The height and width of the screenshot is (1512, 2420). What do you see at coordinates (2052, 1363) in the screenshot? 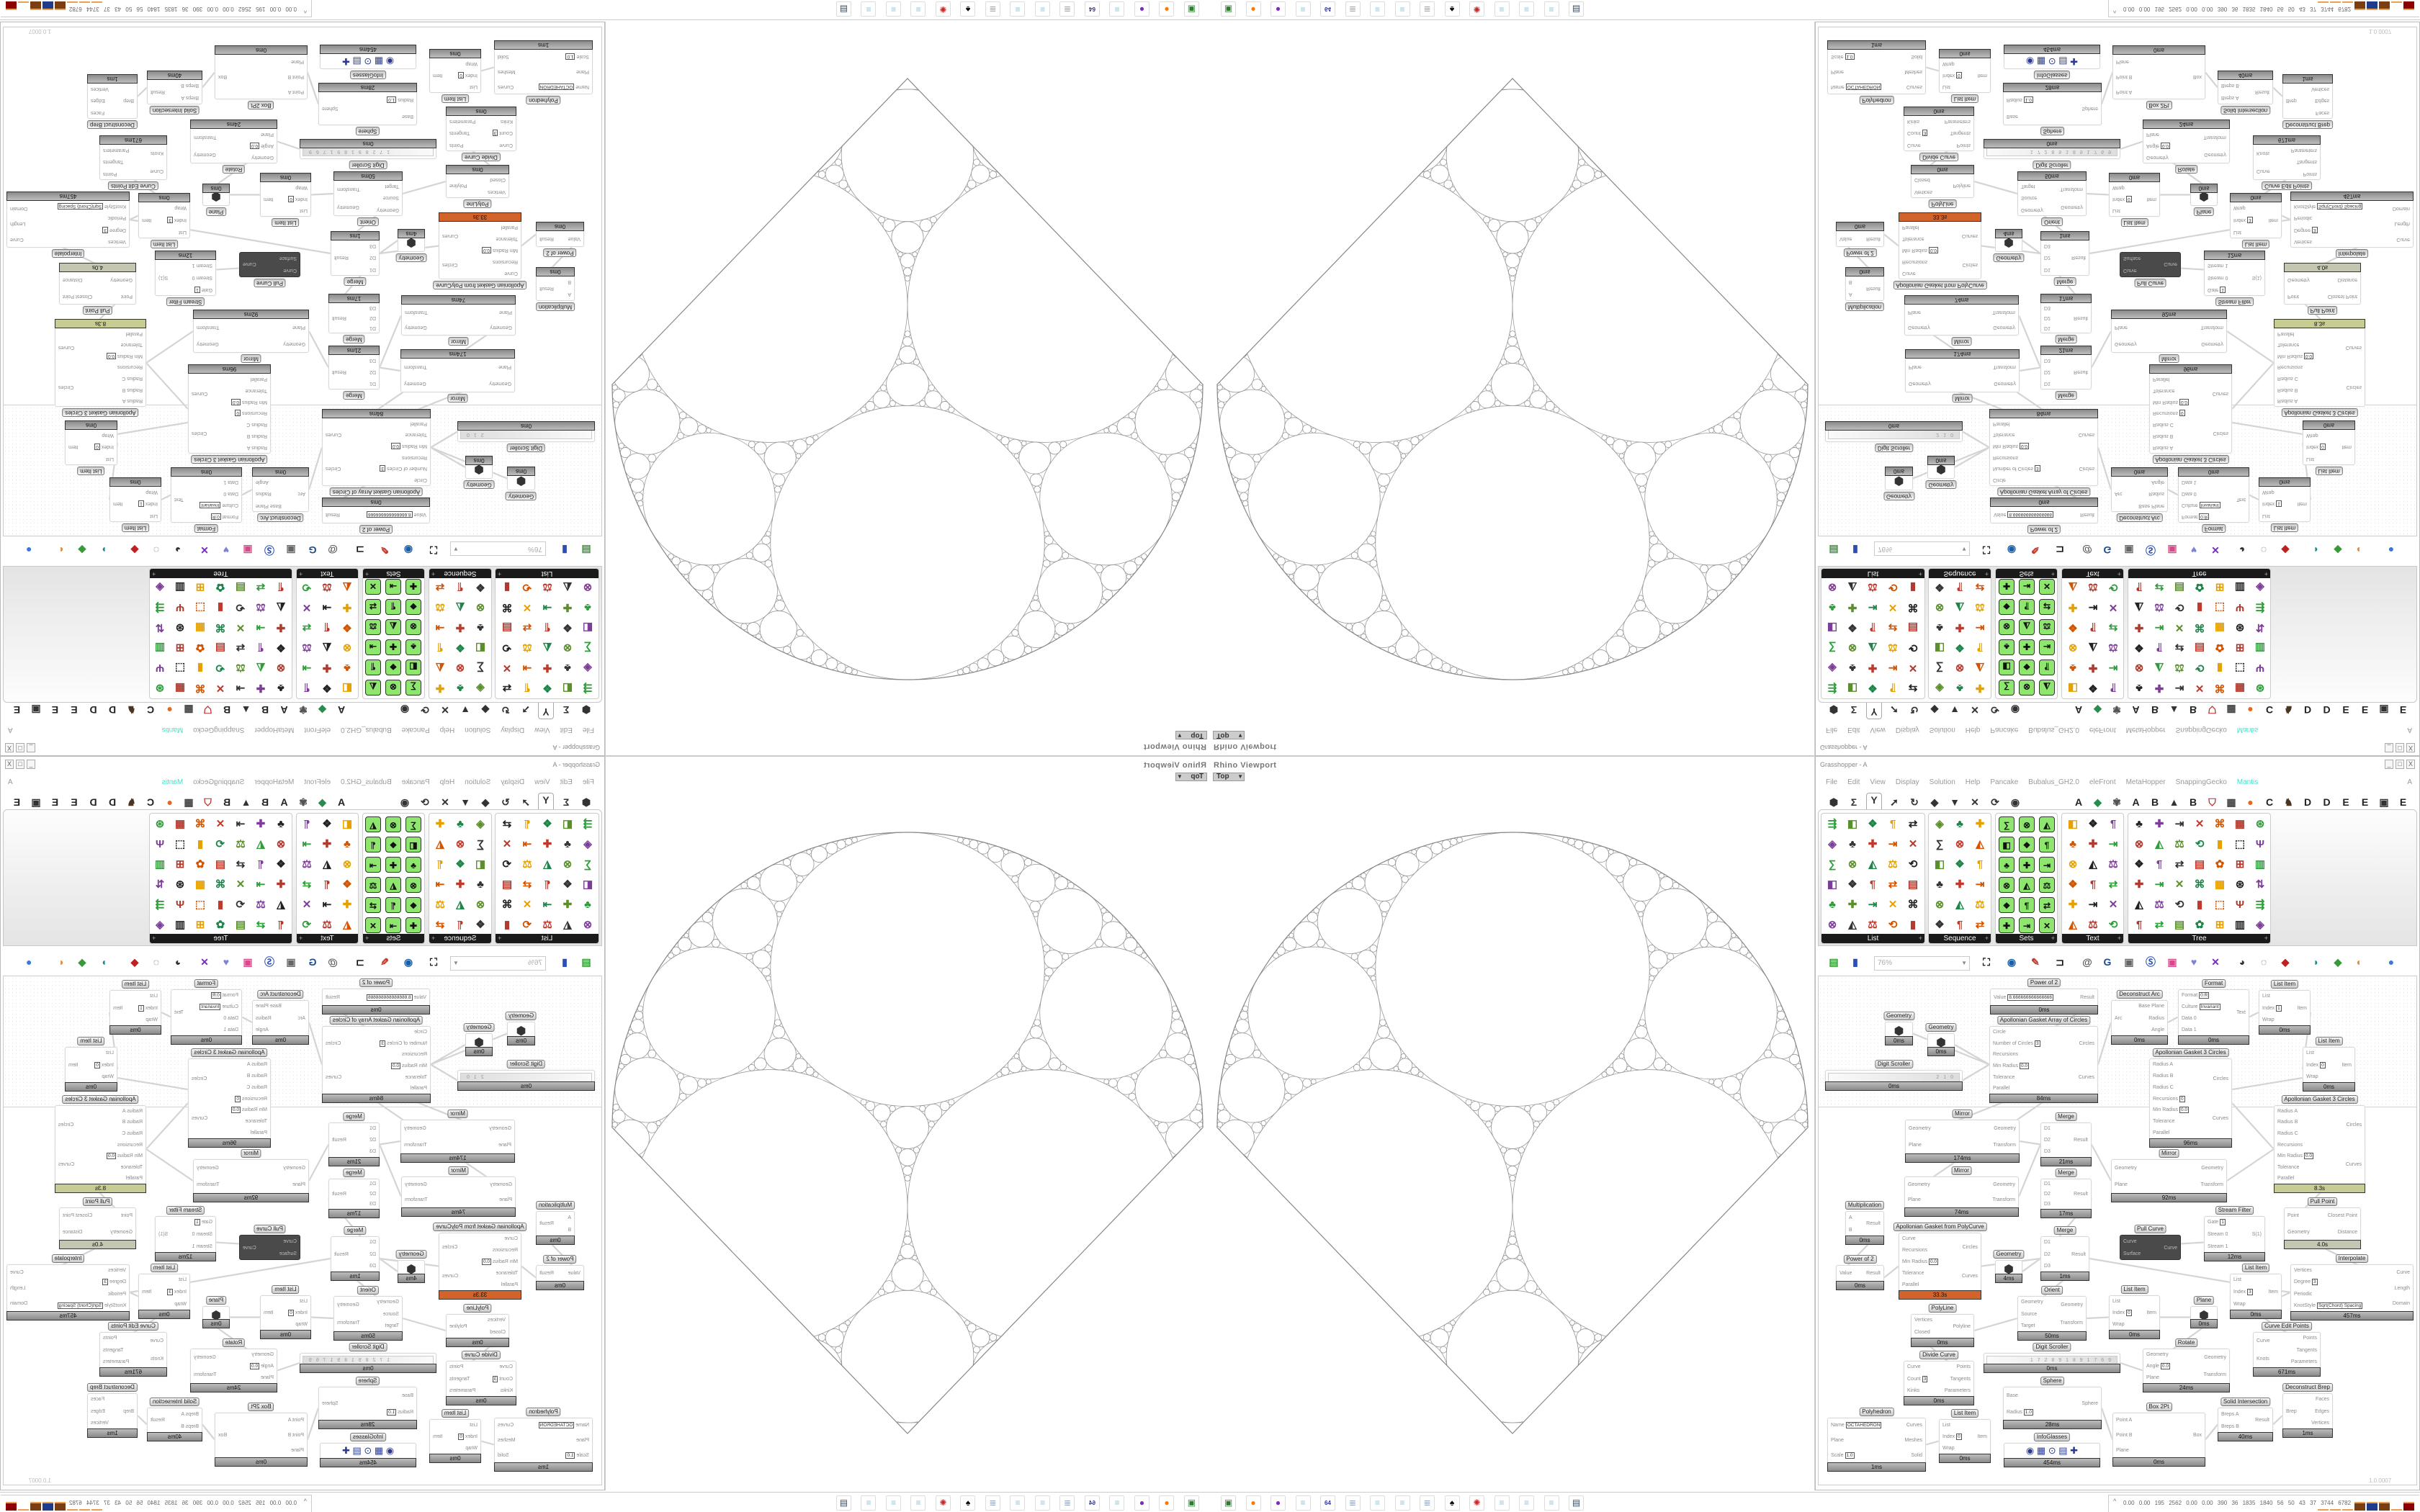
I see `node-digit-scroller: 1 7 2 8 9 1 8 9 1 7 6 9 0ms` at bounding box center [2052, 1363].